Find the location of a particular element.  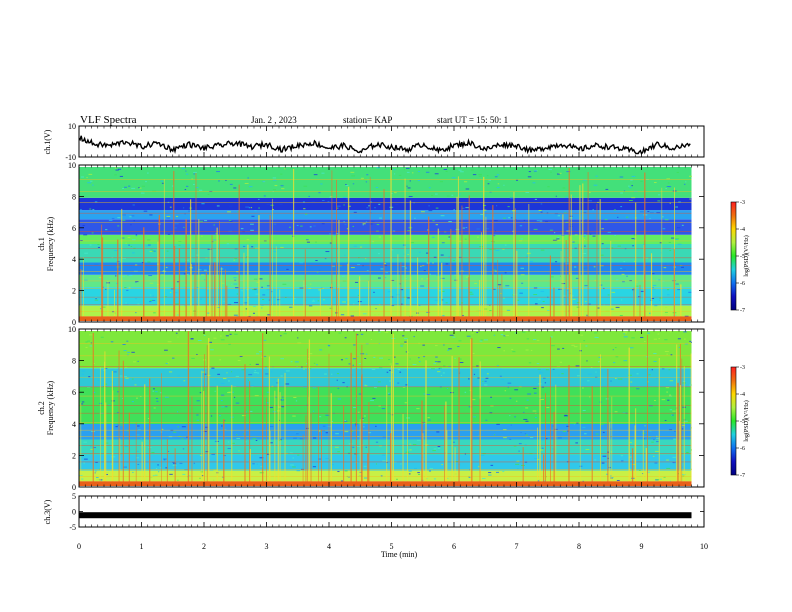

x-tick-label: 10 is located at coordinates (704, 546).